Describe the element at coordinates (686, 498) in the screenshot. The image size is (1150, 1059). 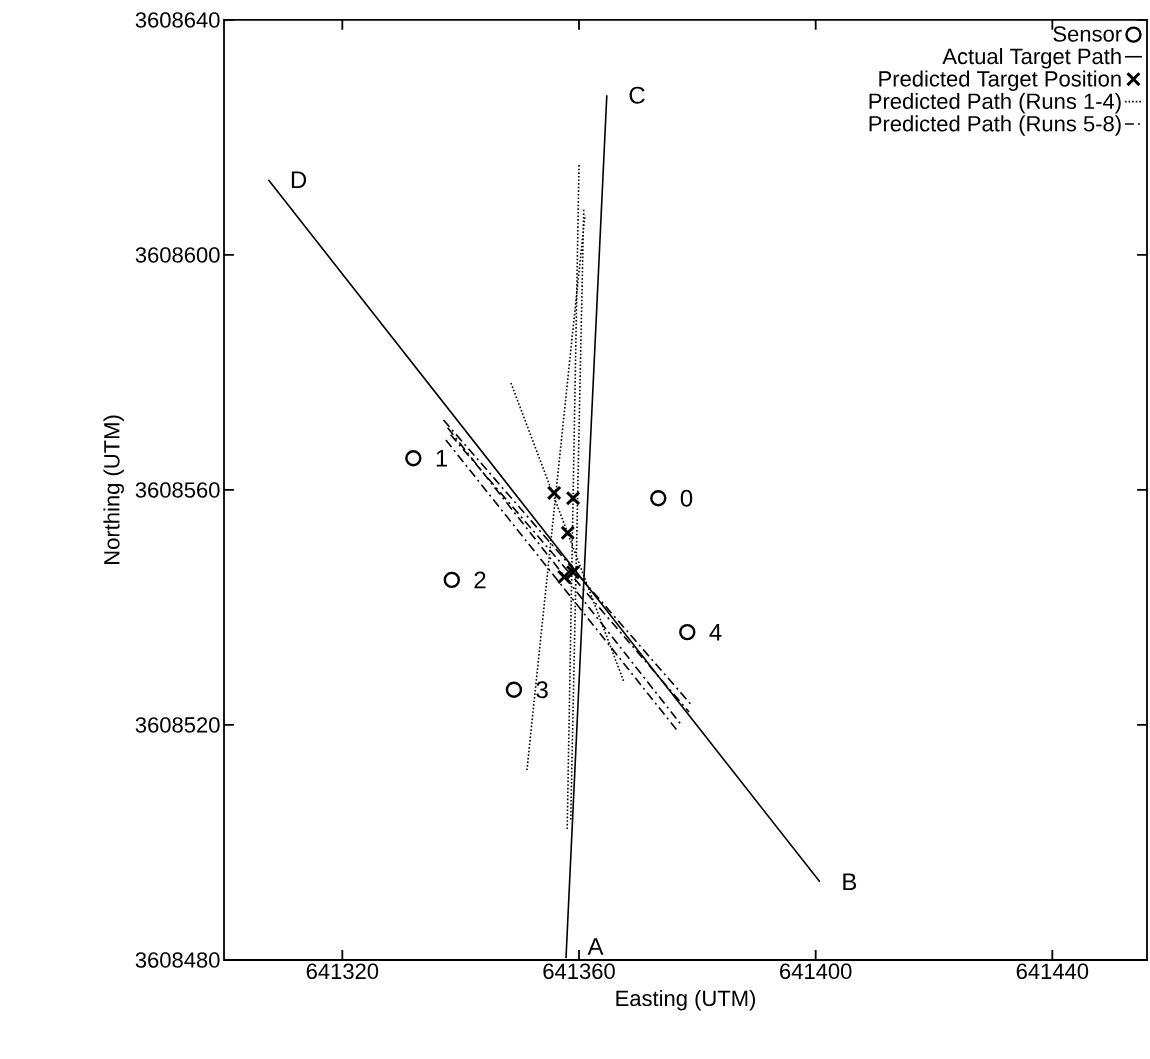
I see `annotation: 0` at that location.